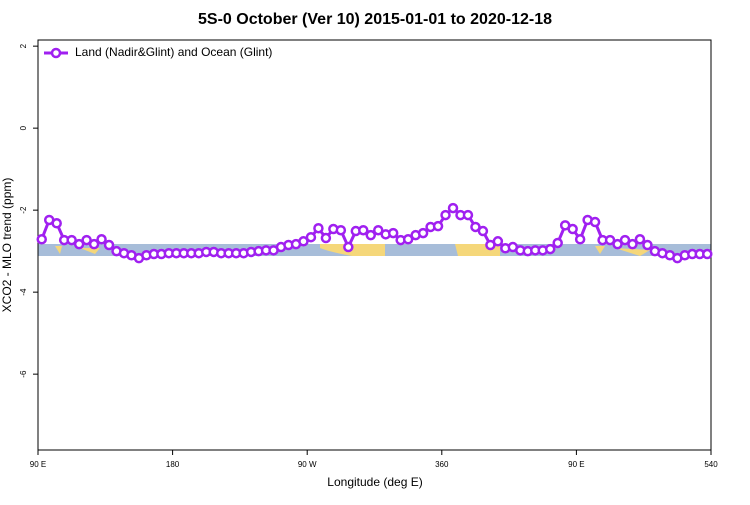 The height and width of the screenshot is (505, 750). Describe the element at coordinates (173, 52) in the screenshot. I see `legend-label: Land (Nadir&Glint) and Ocean (Glint)` at that location.